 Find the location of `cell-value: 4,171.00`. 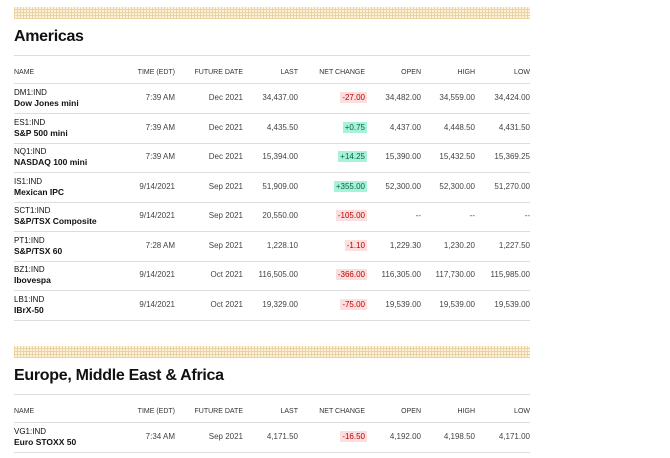

cell-value: 4,171.00 is located at coordinates (514, 436).